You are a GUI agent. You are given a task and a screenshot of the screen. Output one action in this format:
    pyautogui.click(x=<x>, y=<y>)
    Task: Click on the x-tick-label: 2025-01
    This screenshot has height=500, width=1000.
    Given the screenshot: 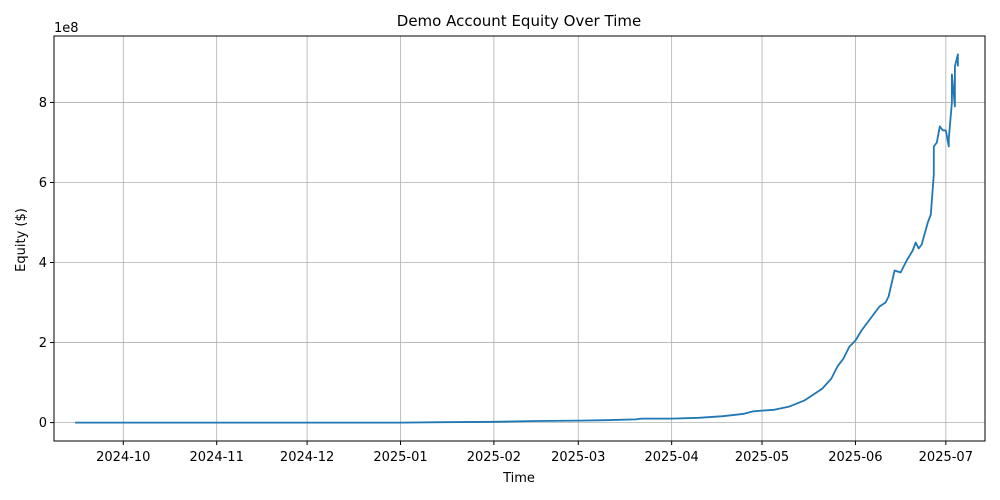 What is the action you would take?
    pyautogui.click(x=400, y=457)
    